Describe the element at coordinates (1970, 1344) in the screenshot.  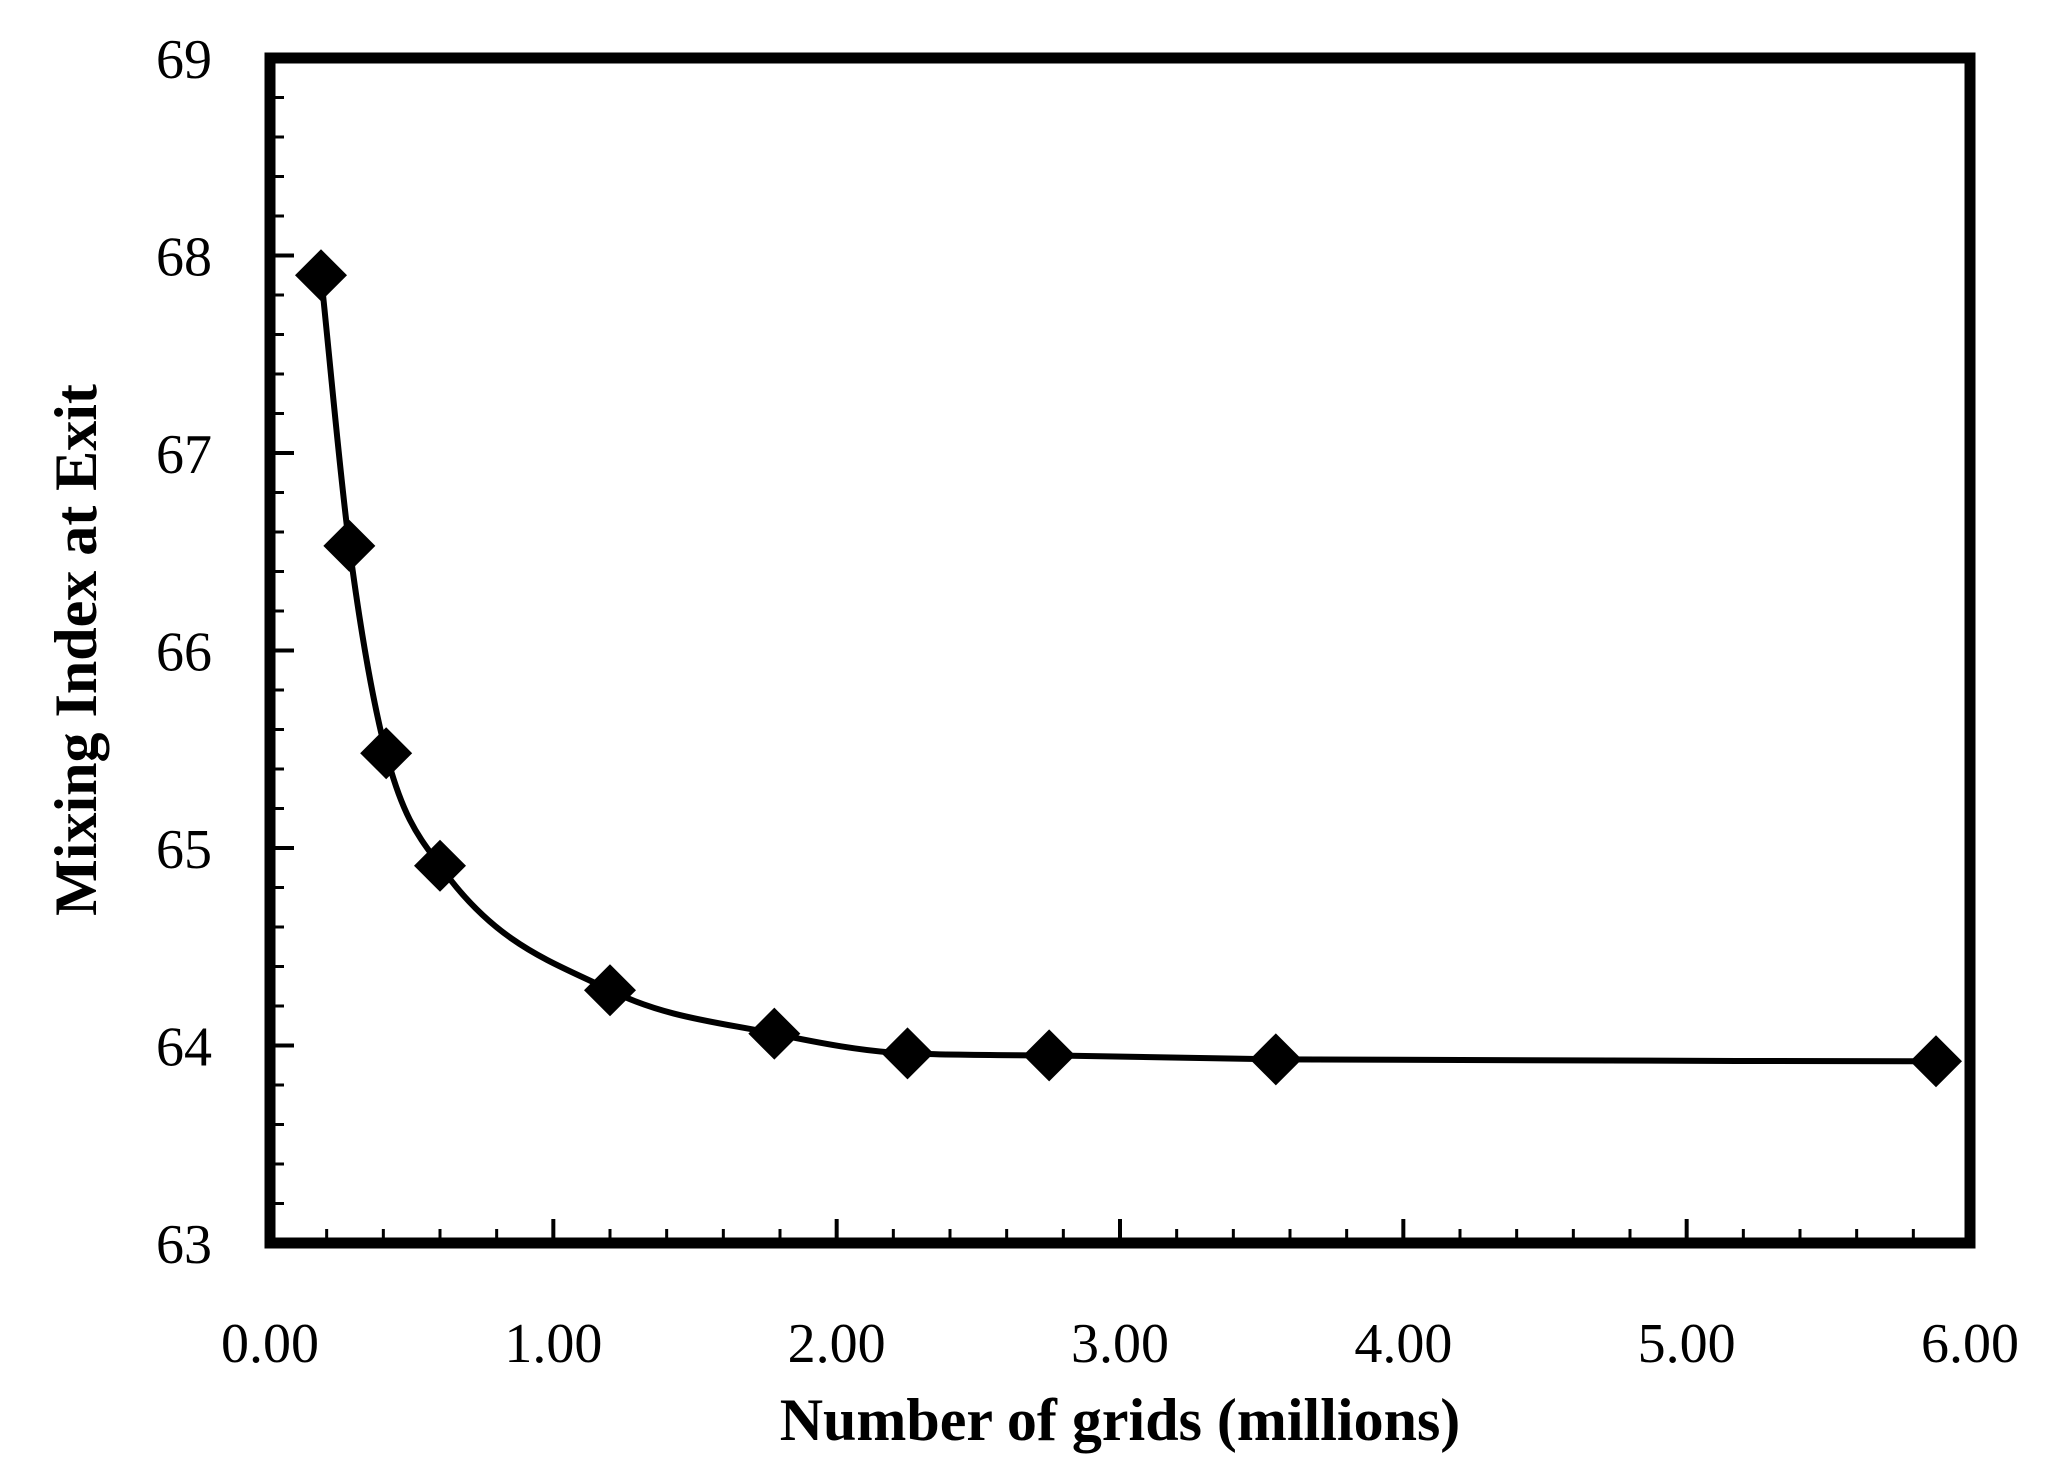
I see `x-tick-label: 6.00` at that location.